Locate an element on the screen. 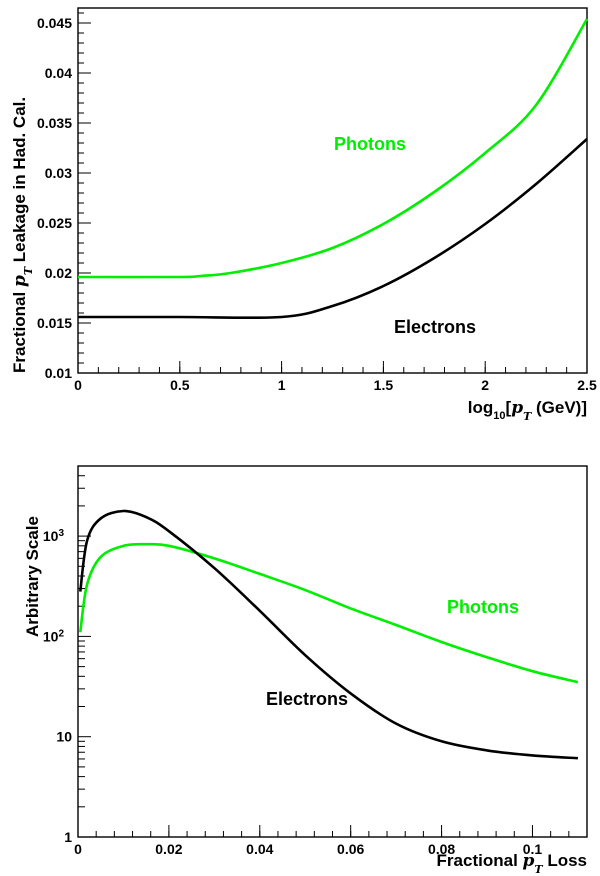 This screenshot has width=600, height=876. x-axis-title: Fractional pT Loss is located at coordinates (512, 863).